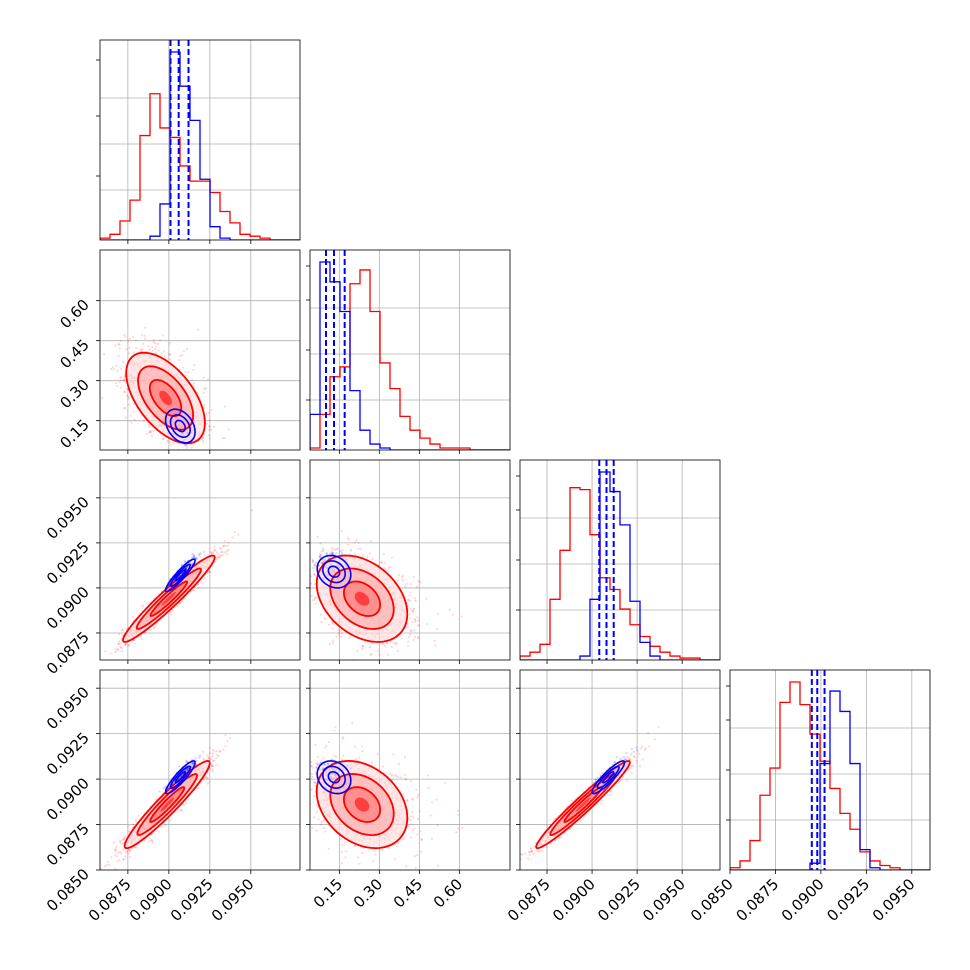 This screenshot has height=970, width=970. I want to click on histogram-panel-p0, so click(200, 140).